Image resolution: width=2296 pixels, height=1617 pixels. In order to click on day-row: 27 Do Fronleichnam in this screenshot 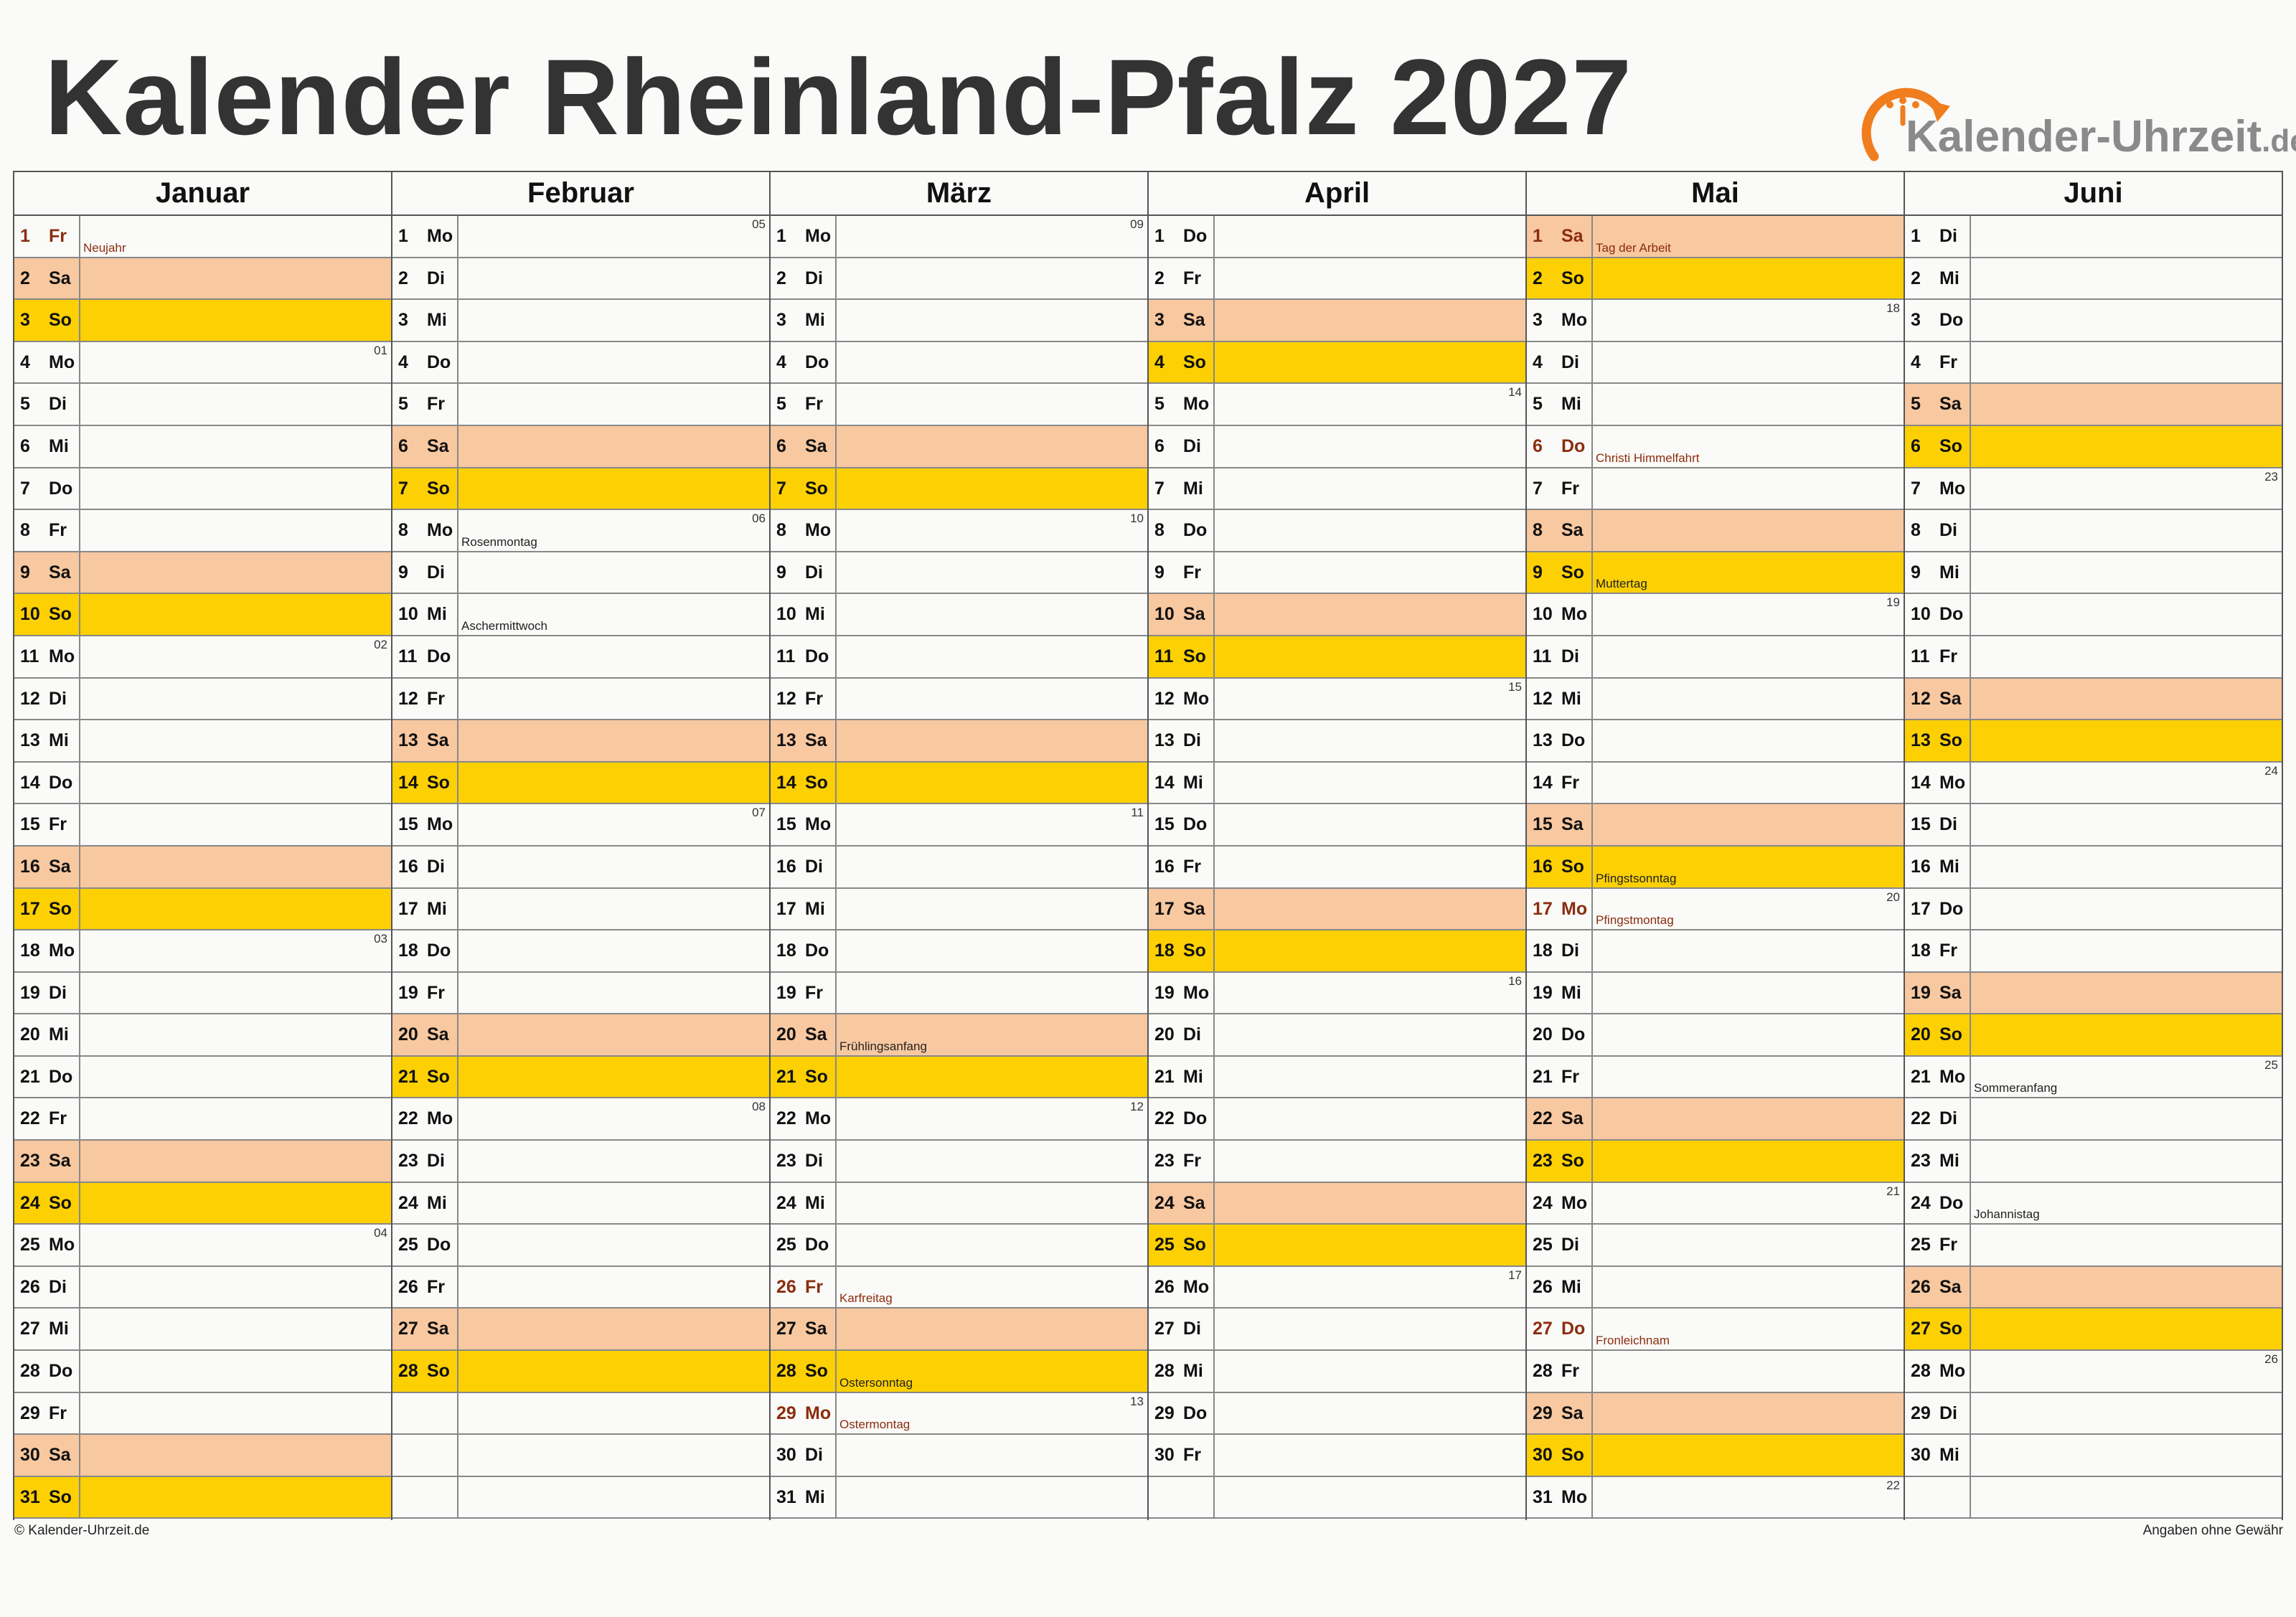, I will do `click(1716, 1330)`.